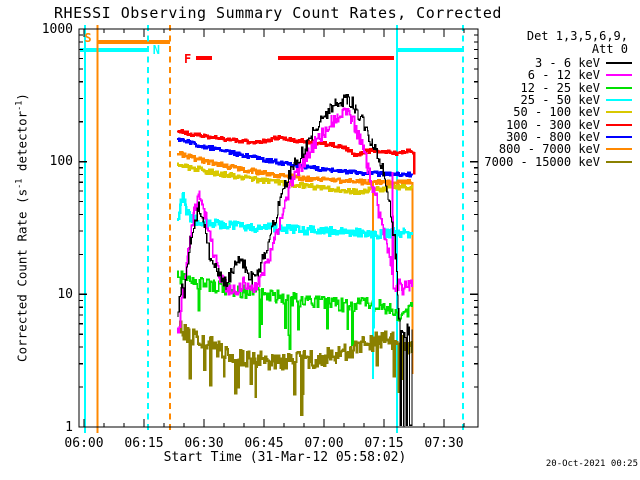 This screenshot has width=640, height=480. What do you see at coordinates (84, 443) in the screenshot?
I see `x-tick-label: 06:00` at bounding box center [84, 443].